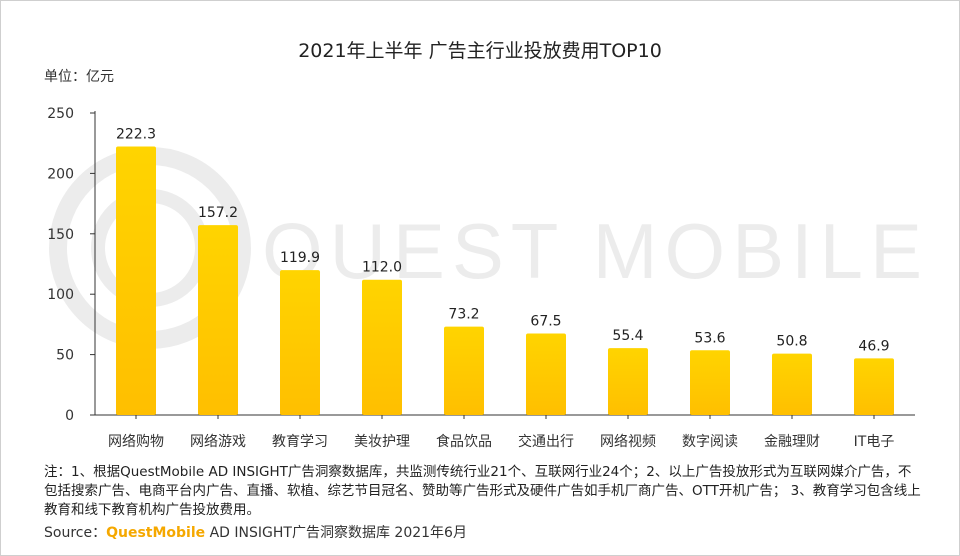 The image size is (960, 556). I want to click on bar-value-label: 50.8, so click(791, 342).